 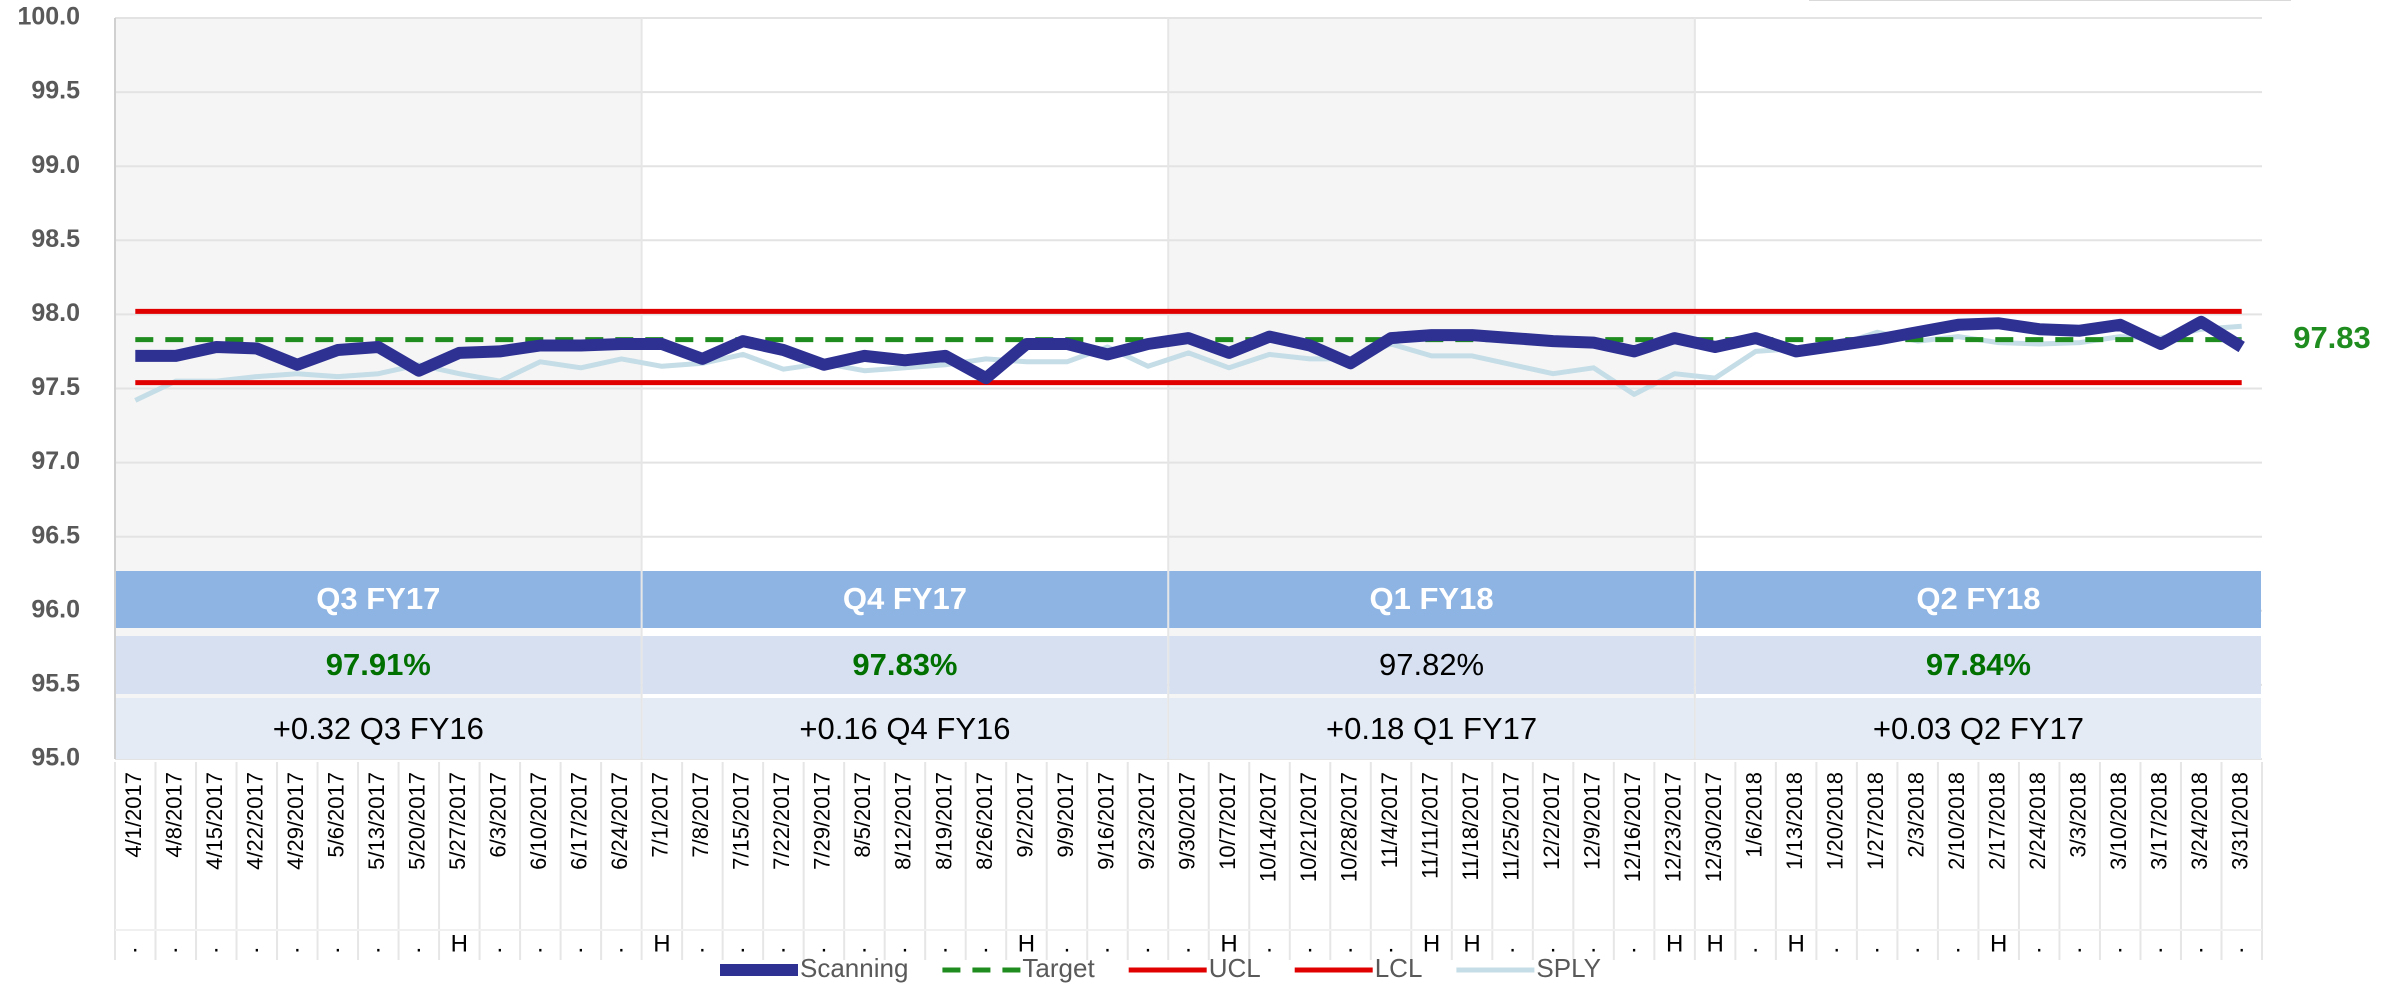 What do you see at coordinates (1834, 821) in the screenshot?
I see `x-tick-label: 1/20/2018` at bounding box center [1834, 821].